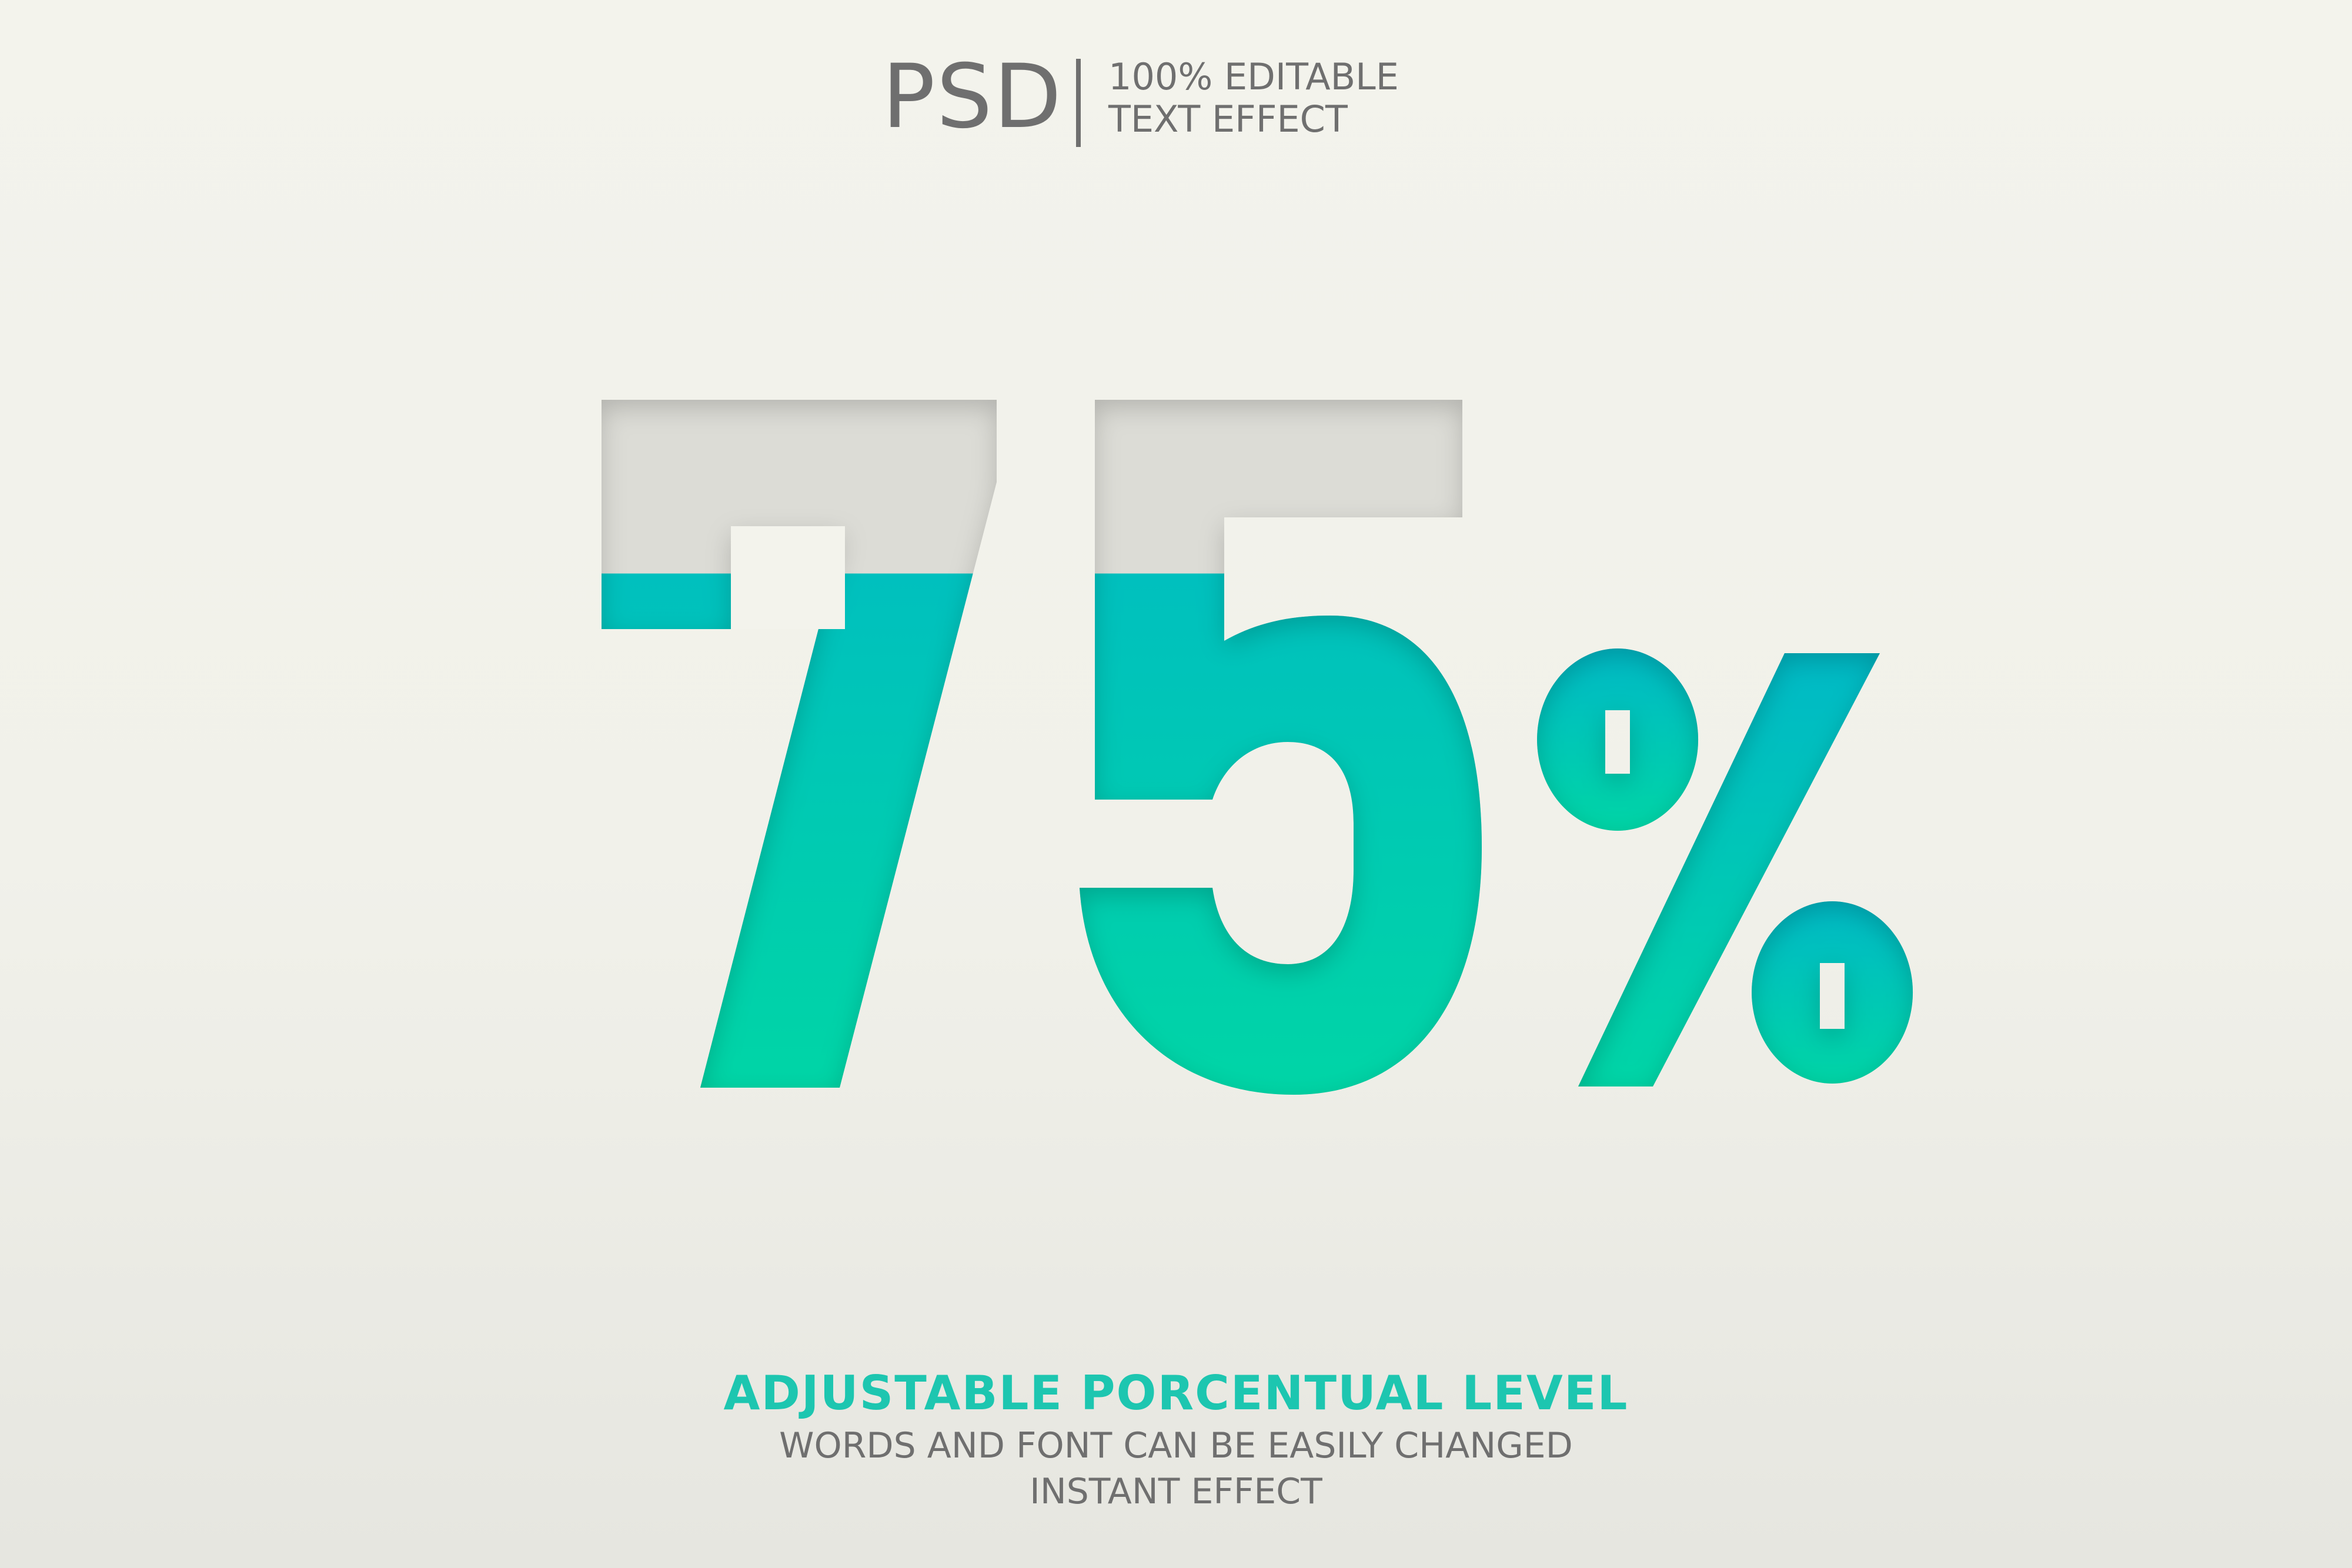 Image resolution: width=2352 pixels, height=1568 pixels. What do you see at coordinates (1176, 1491) in the screenshot?
I see `footer-line-2: INSTANT EFFECT` at bounding box center [1176, 1491].